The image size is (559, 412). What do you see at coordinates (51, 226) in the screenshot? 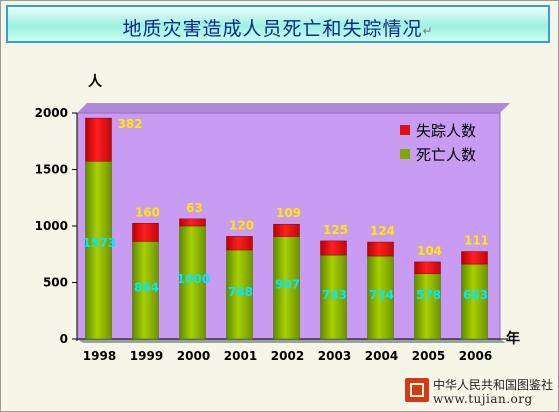
I see `y-tick-label: 1000` at bounding box center [51, 226].